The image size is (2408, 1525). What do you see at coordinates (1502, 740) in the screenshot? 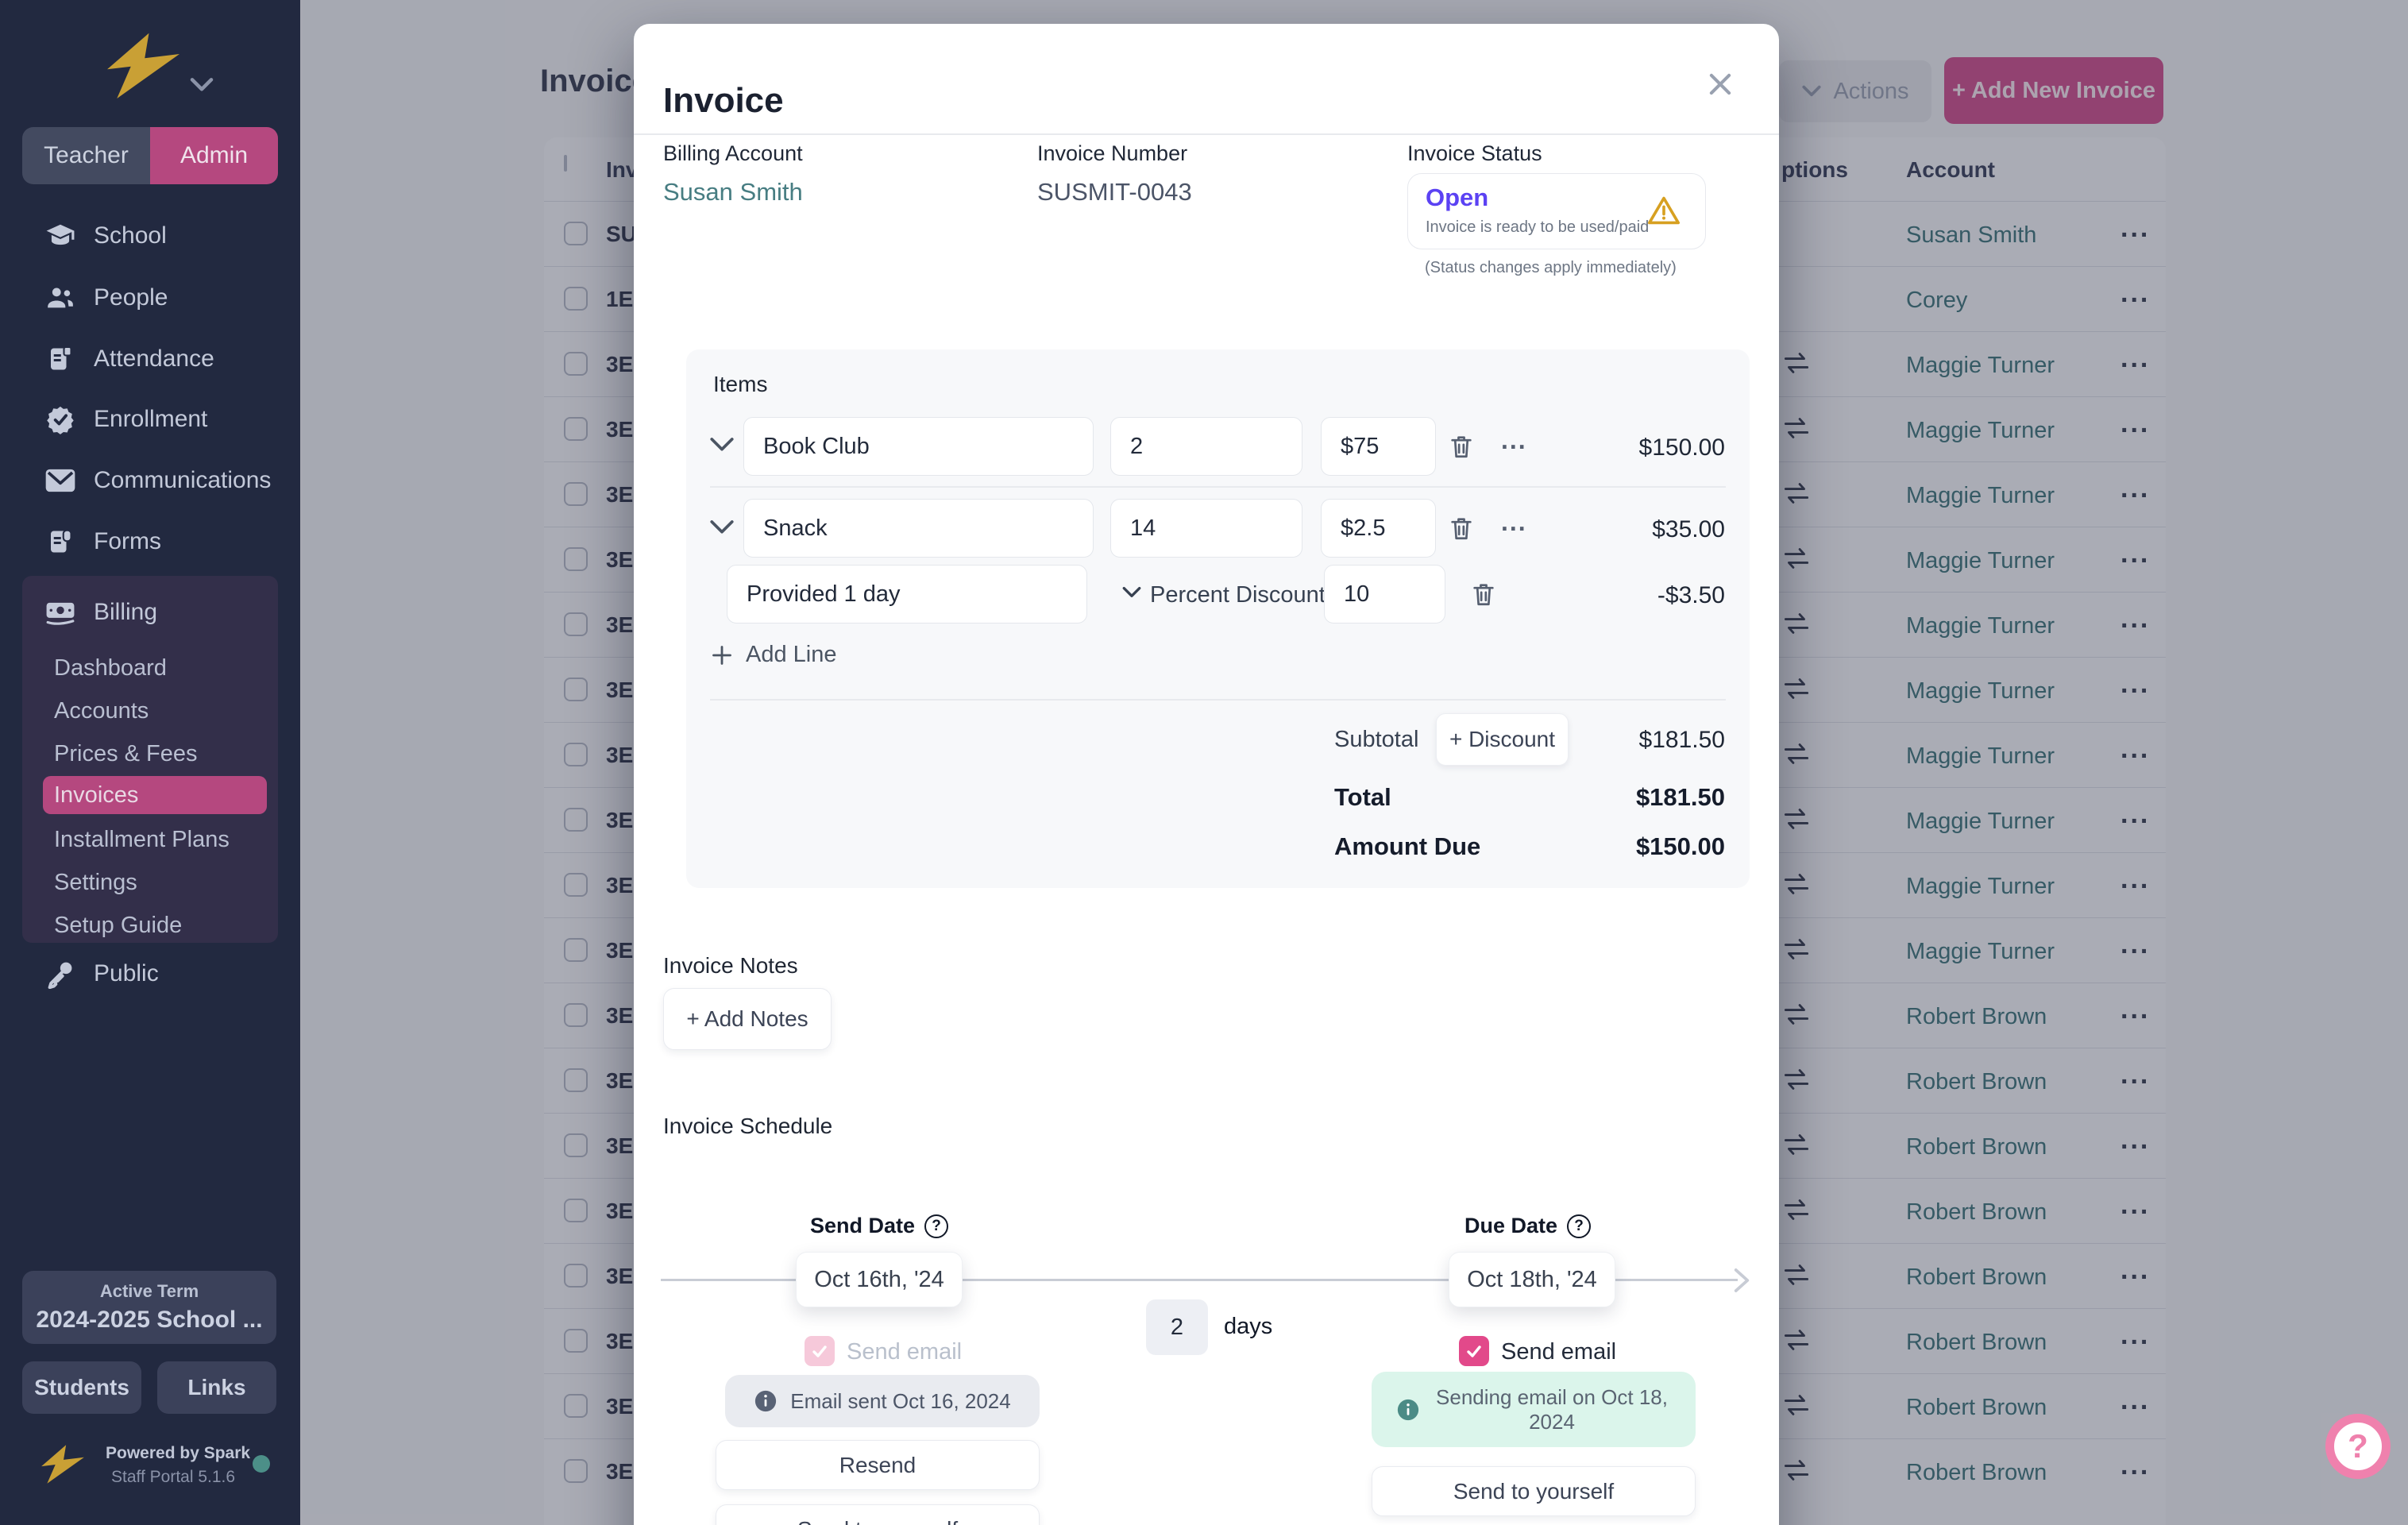
I see `add-discount-button: + Discount` at bounding box center [1502, 740].